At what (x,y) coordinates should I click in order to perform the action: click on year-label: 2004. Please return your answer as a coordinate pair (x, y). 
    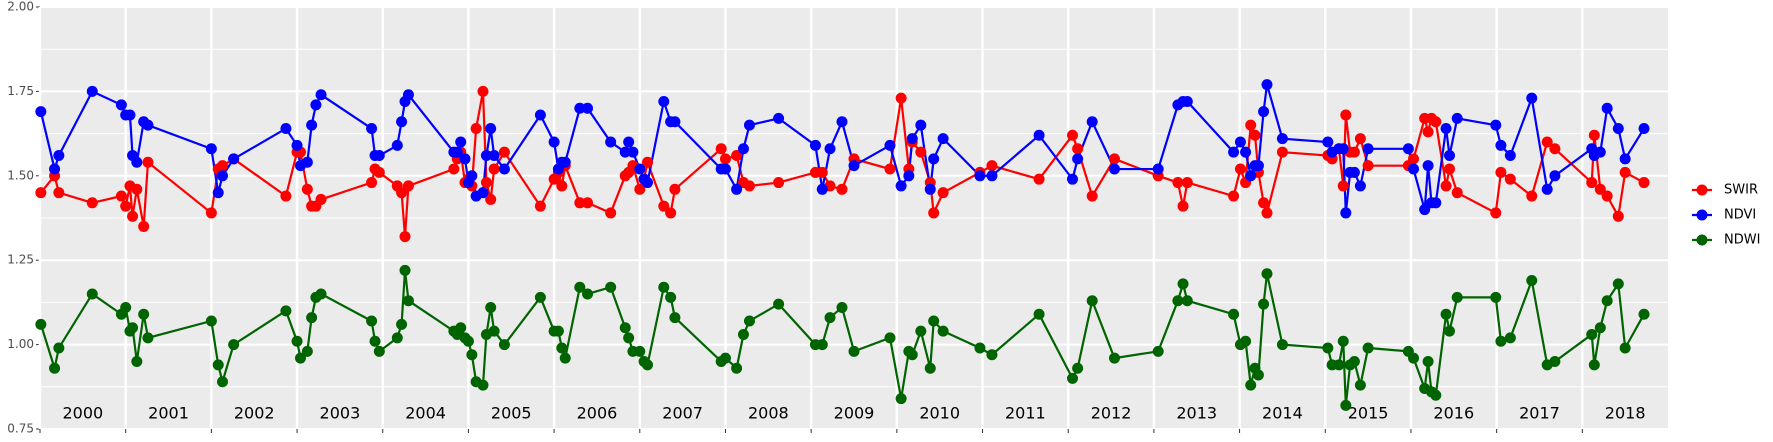
    Looking at the image, I should click on (425, 413).